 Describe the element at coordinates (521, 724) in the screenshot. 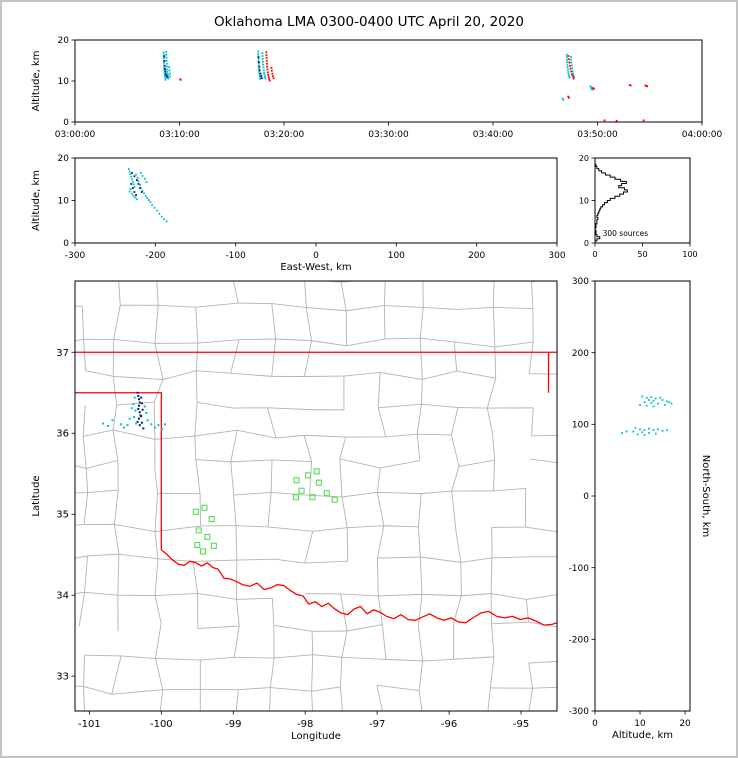

I see `plan-view-map-xtick: -95` at that location.